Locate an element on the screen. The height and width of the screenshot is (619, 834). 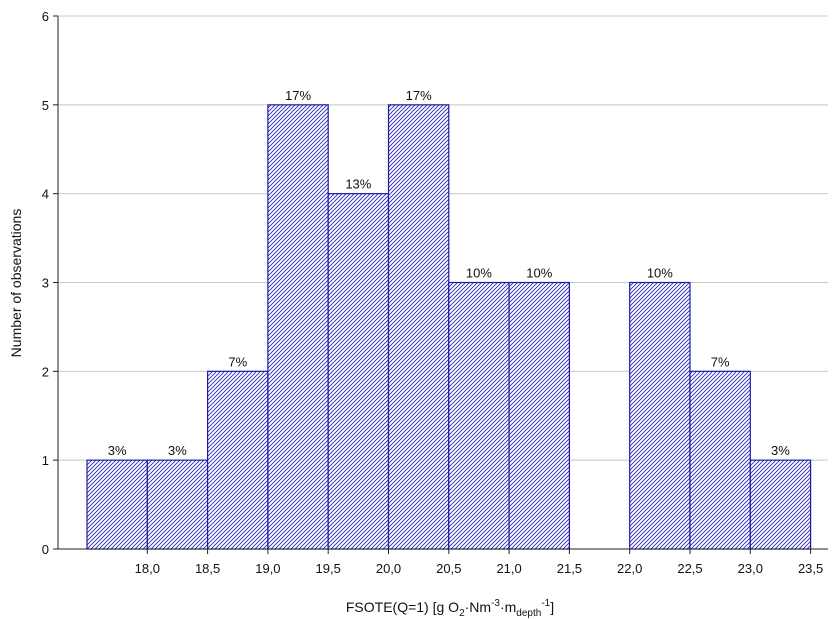
x-tick-label-2: 19,0 is located at coordinates (267, 568).